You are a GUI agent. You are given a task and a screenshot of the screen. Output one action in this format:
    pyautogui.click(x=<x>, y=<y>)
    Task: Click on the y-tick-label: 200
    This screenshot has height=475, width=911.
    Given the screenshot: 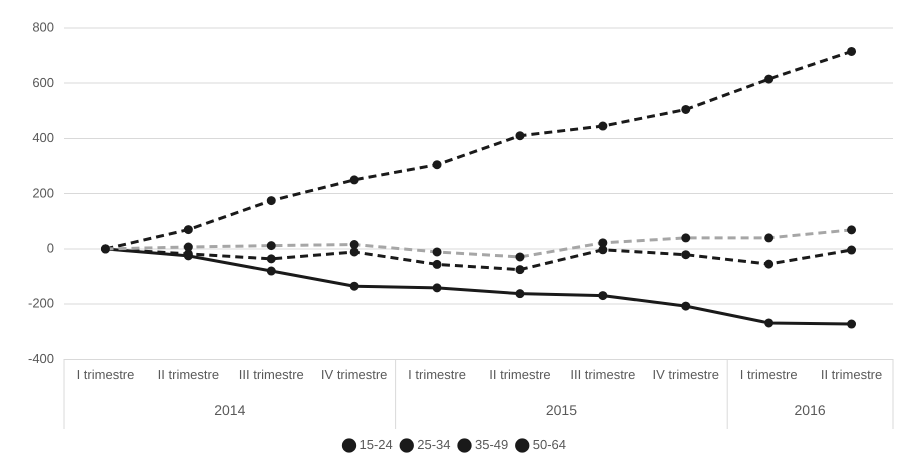 What is the action you would take?
    pyautogui.click(x=43, y=192)
    